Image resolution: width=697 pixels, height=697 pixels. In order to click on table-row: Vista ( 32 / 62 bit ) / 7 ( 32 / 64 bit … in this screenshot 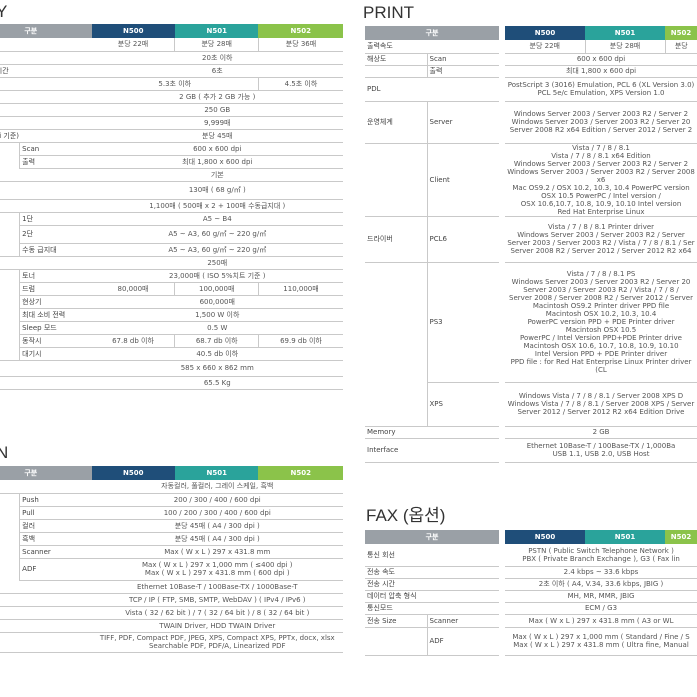, I will do `click(171, 613)`.